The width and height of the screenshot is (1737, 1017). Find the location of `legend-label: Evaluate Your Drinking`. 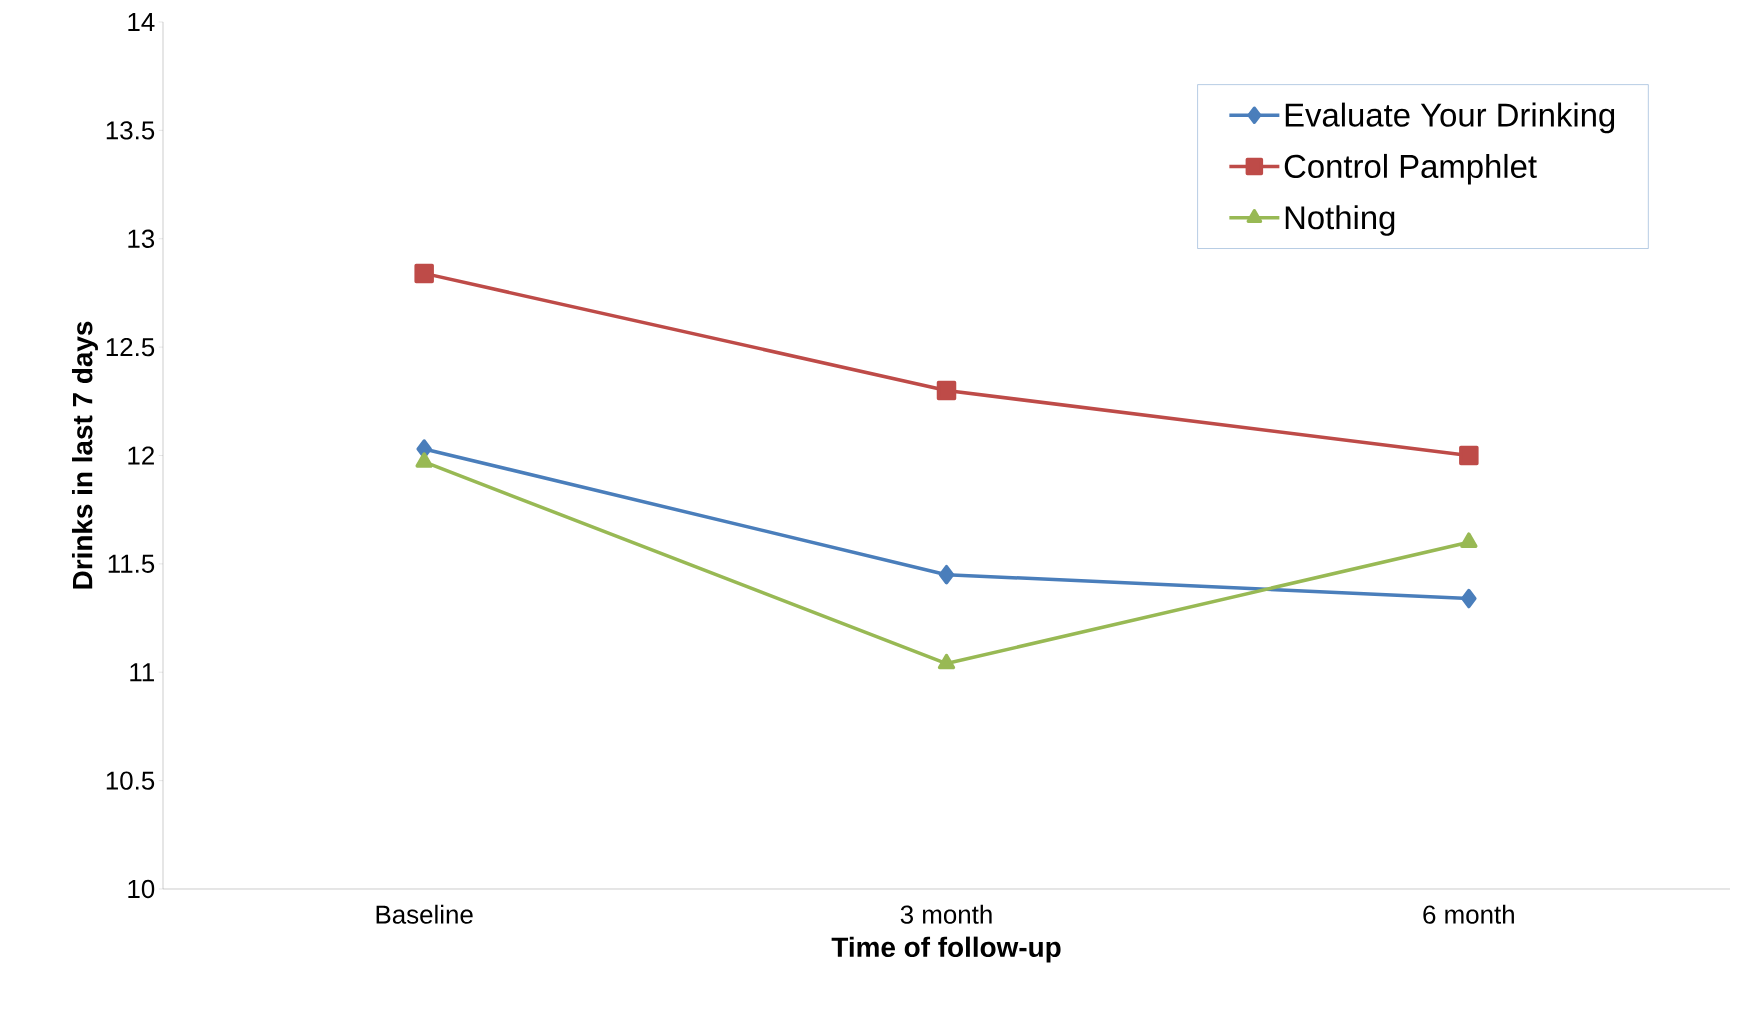

legend-label: Evaluate Your Drinking is located at coordinates (1450, 118).